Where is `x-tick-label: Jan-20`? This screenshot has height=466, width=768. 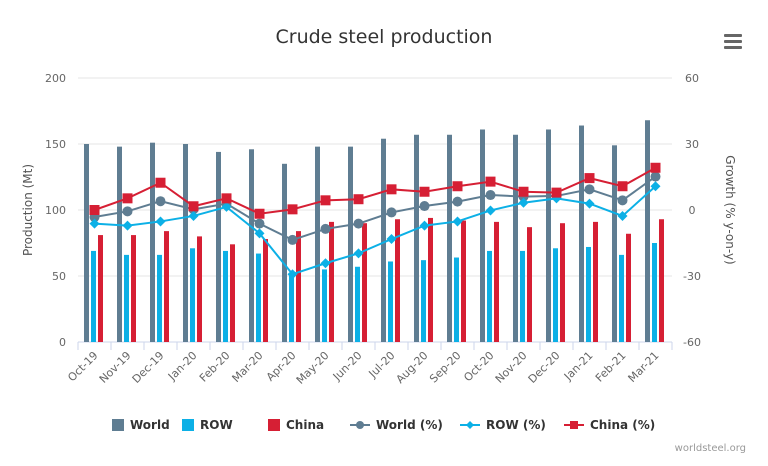
x-tick-label: Jan-20 is located at coordinates (182, 366).